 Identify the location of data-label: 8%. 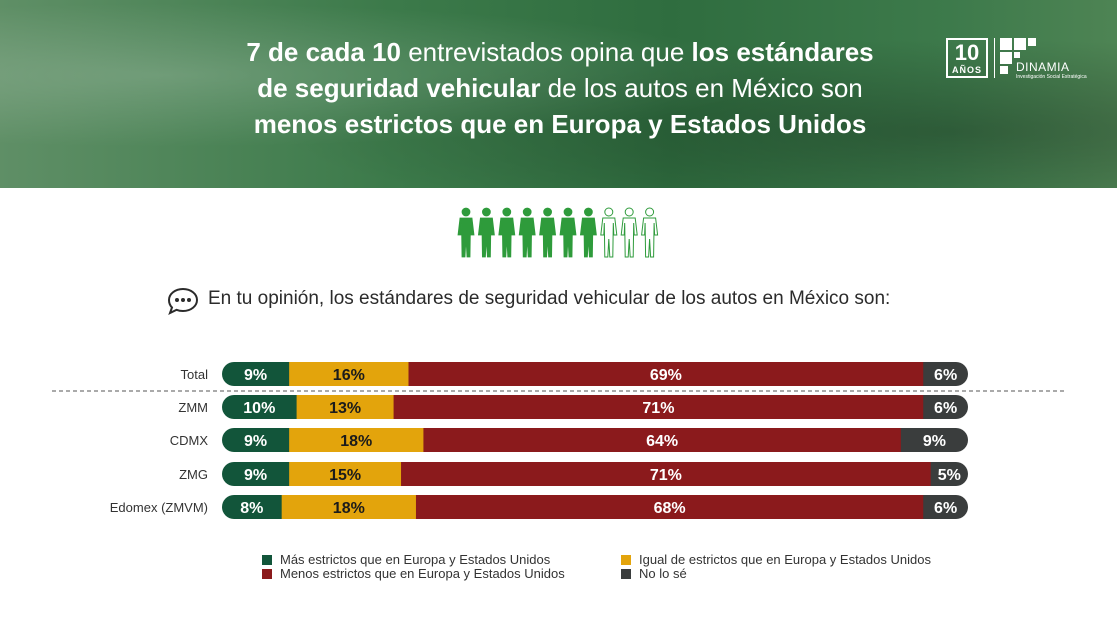
(251, 508).